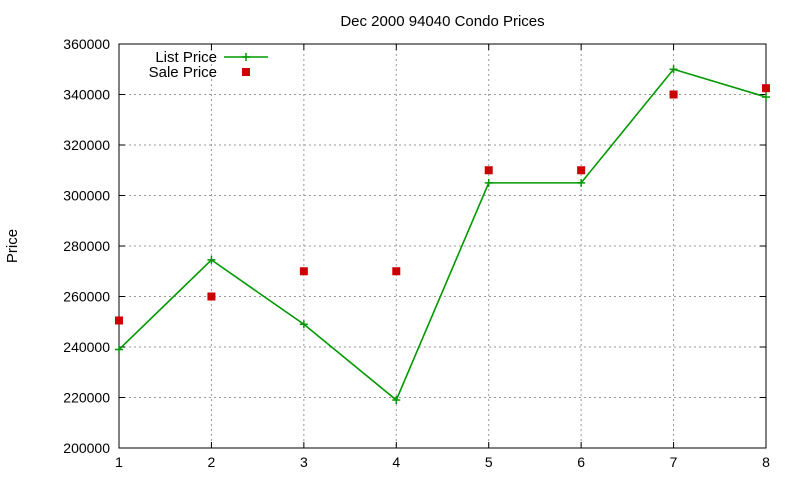 The width and height of the screenshot is (800, 480). What do you see at coordinates (186, 57) in the screenshot?
I see `legend-label: List Price` at bounding box center [186, 57].